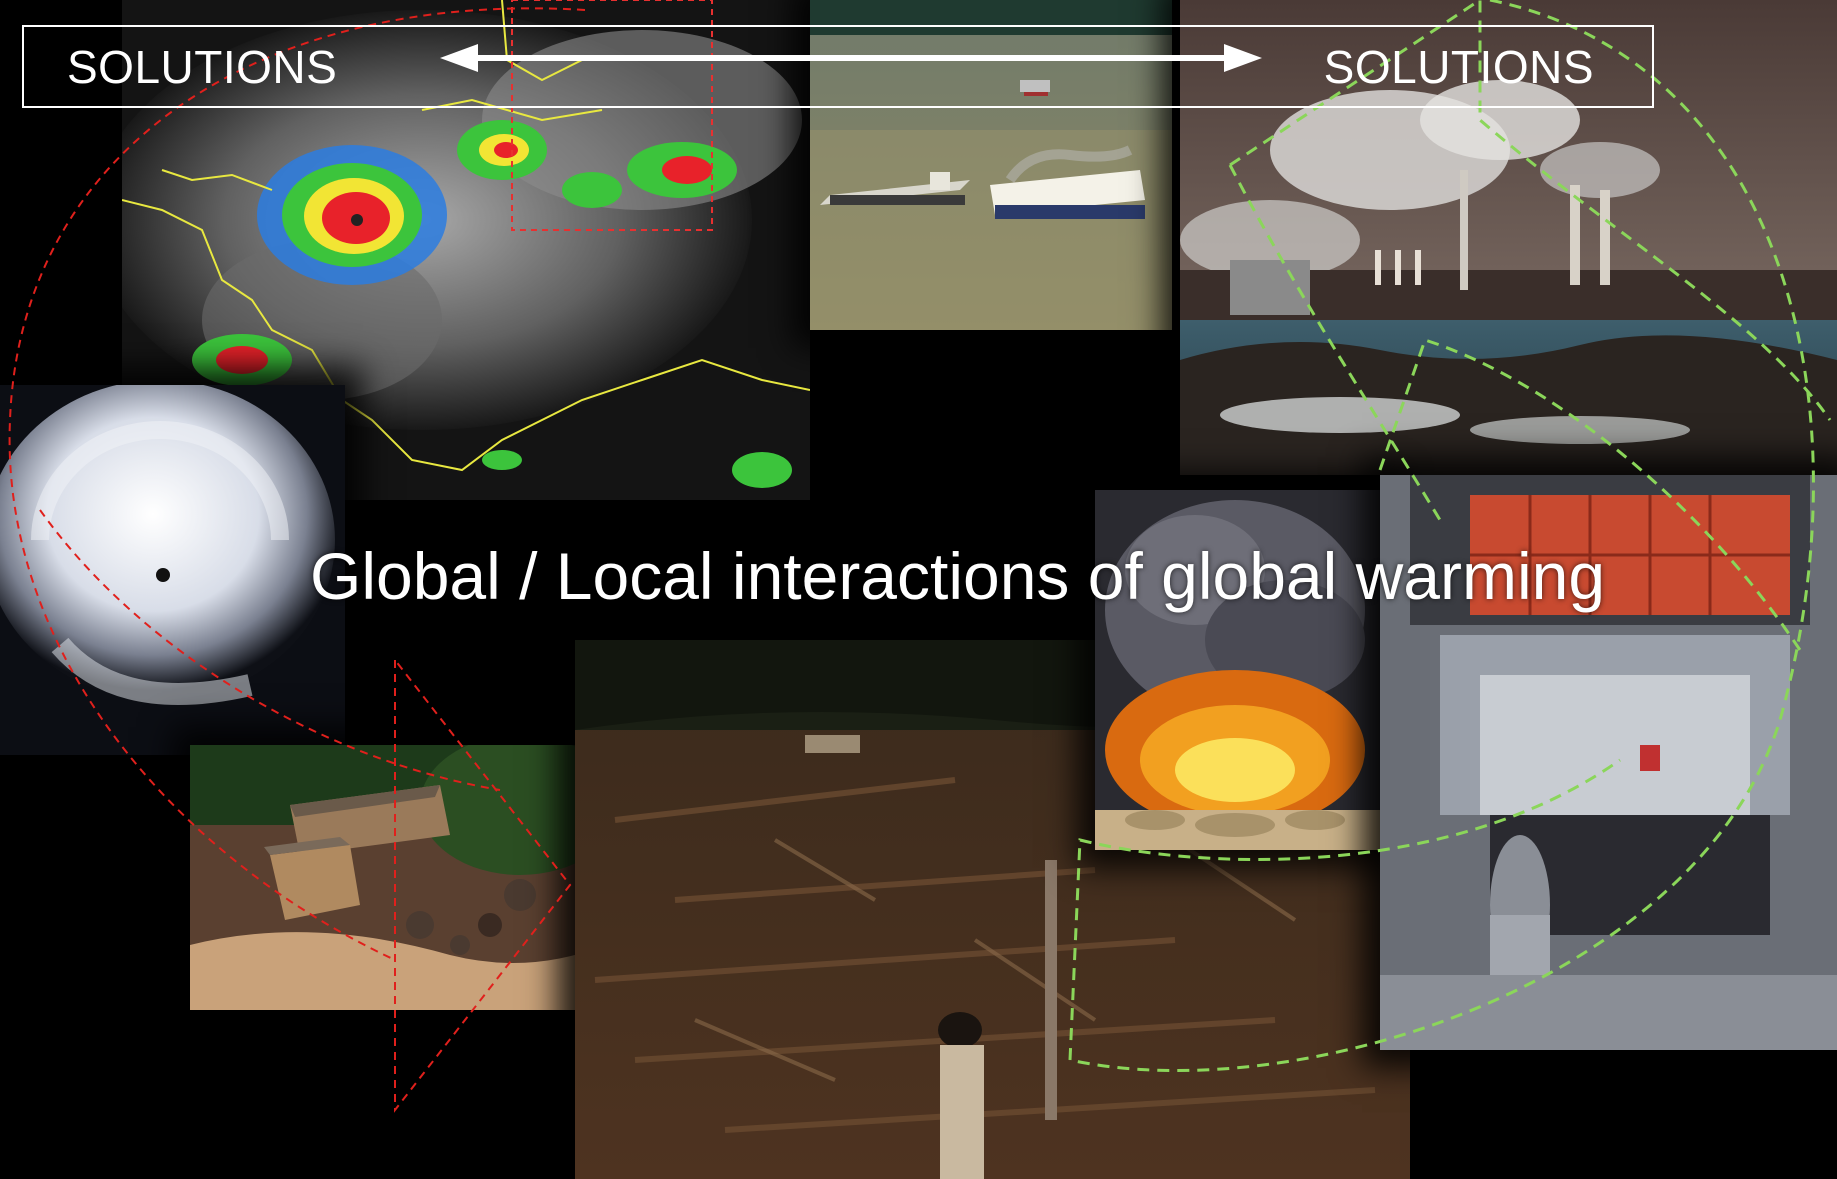  I want to click on solutions-right-label: SOLUTIONS, so click(1458, 67).